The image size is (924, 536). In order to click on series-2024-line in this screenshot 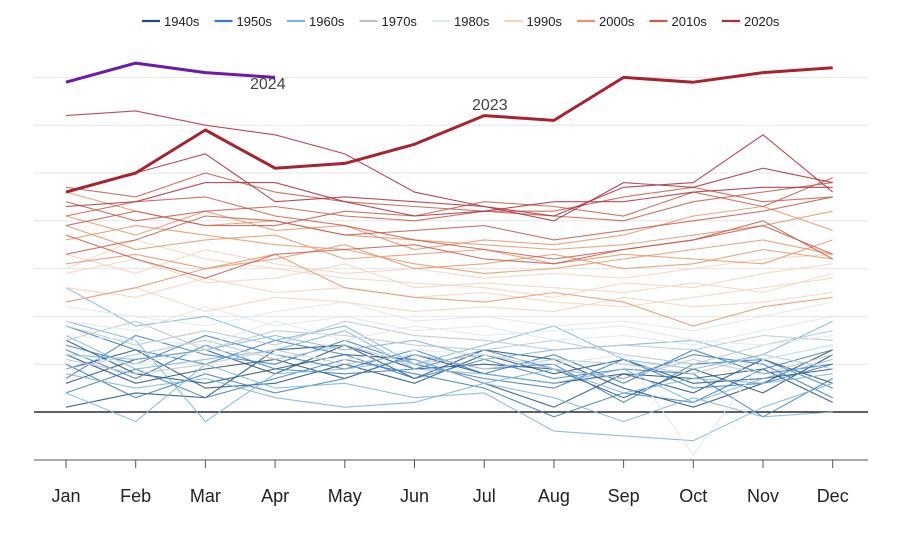, I will do `click(170, 72)`.